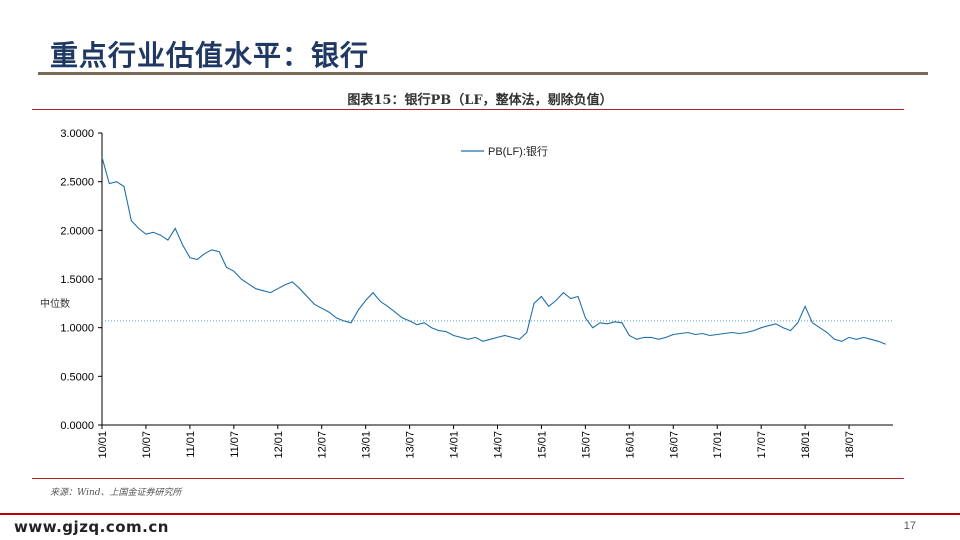 Image resolution: width=960 pixels, height=540 pixels. I want to click on x-tick-label: 13/07, so click(411, 445).